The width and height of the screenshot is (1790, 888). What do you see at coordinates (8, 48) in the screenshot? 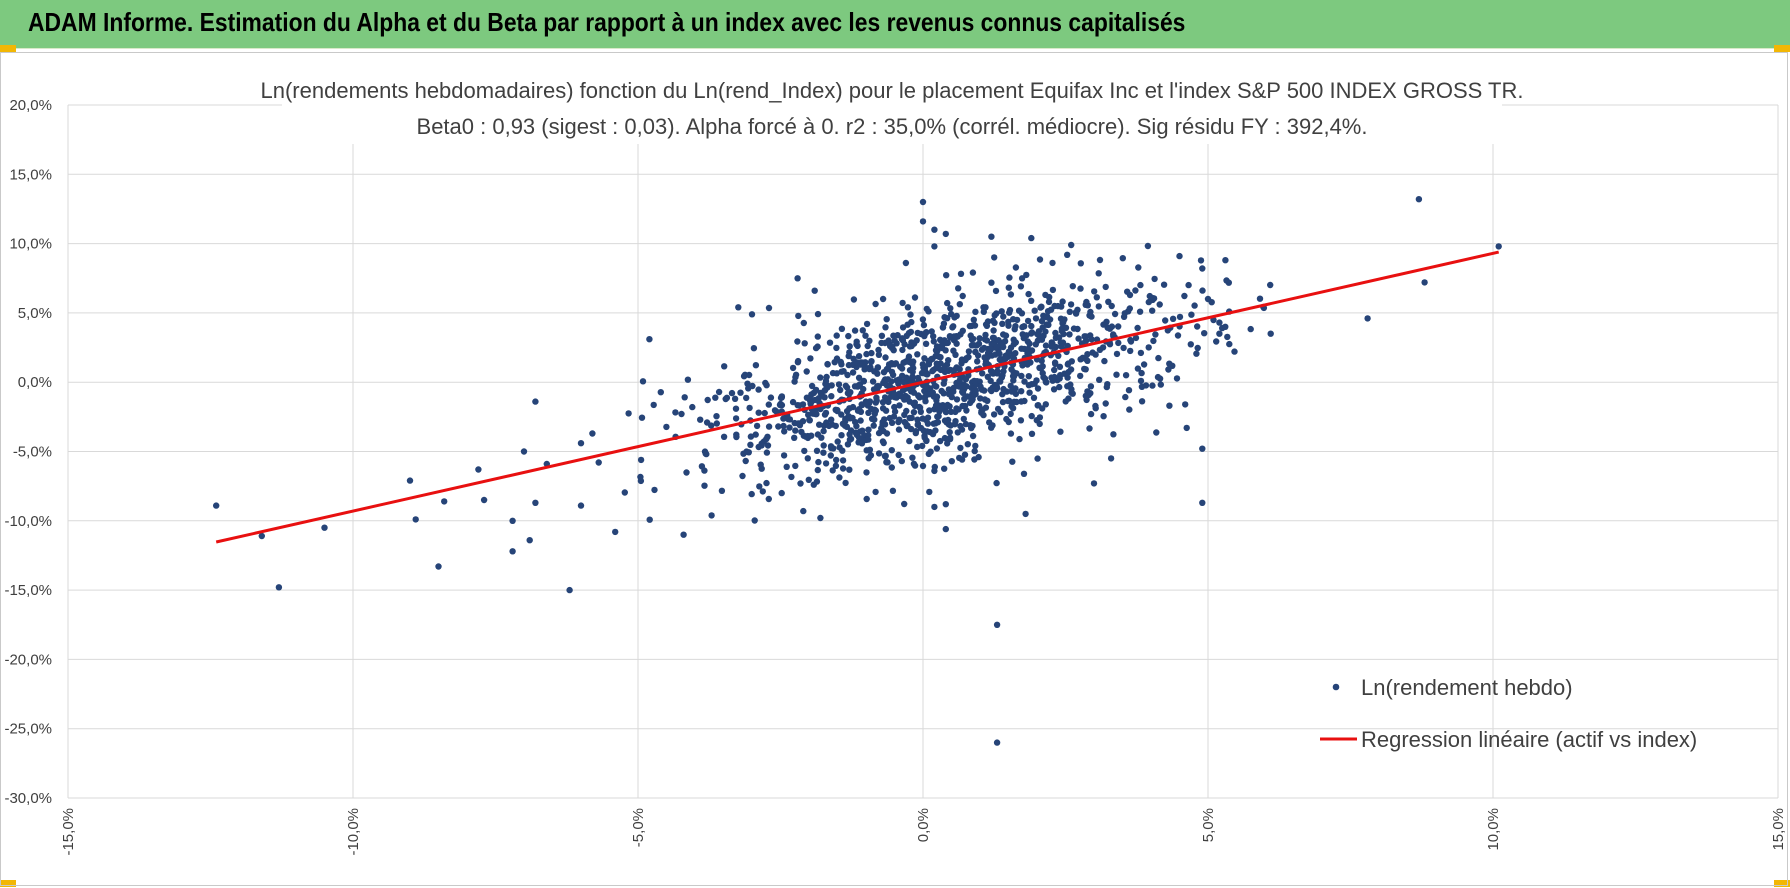
I see `corner-marker-left` at bounding box center [8, 48].